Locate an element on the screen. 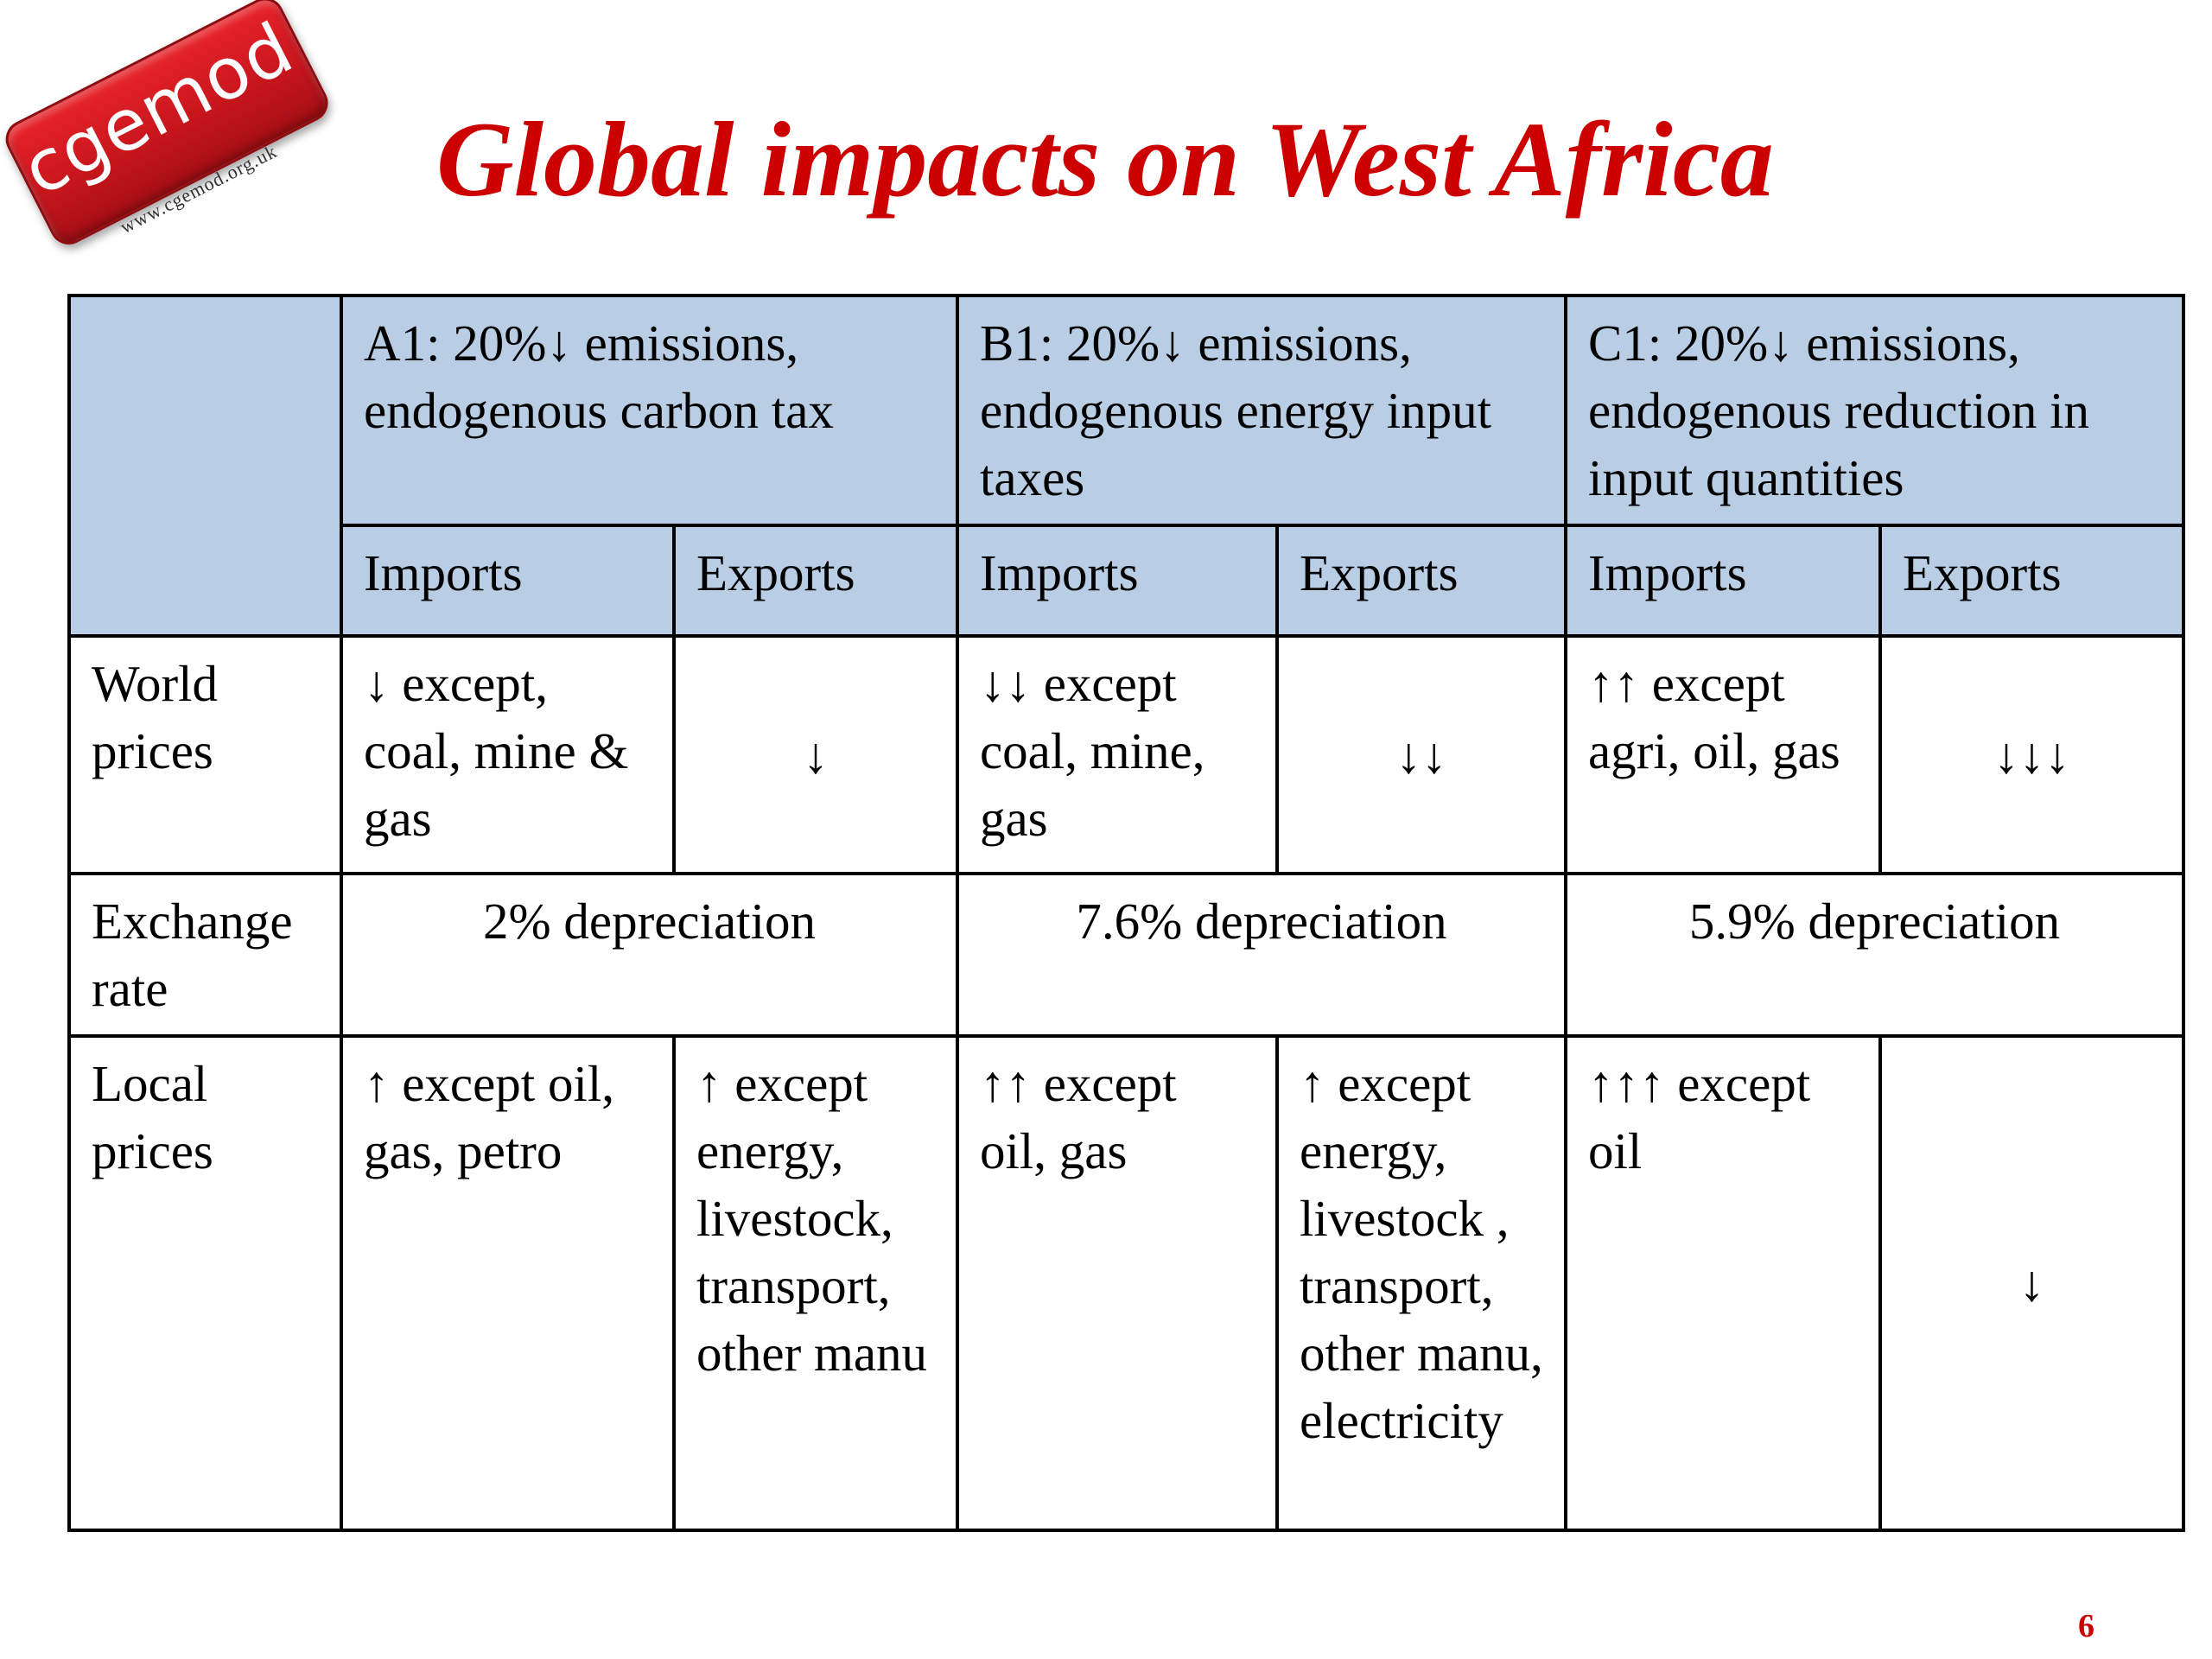 This screenshot has width=2212, height=1659. cgemod-logo: cgemod www.cgemod.org.uk is located at coordinates (170, 136).